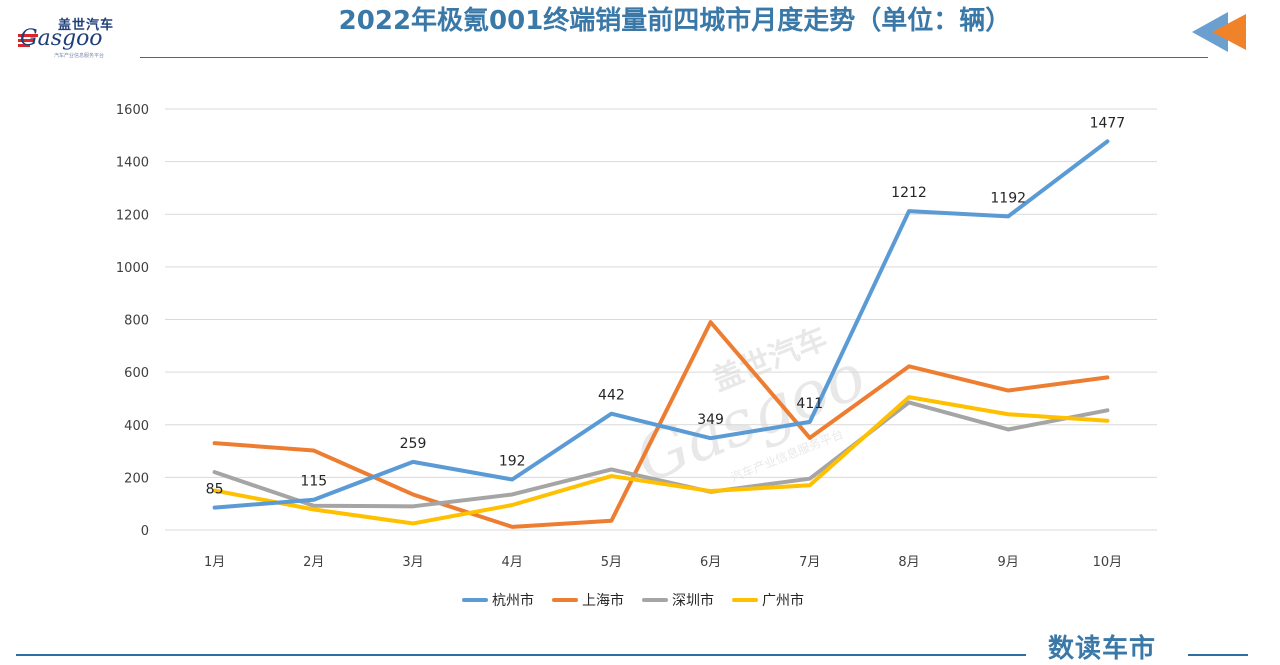  What do you see at coordinates (908, 562) in the screenshot?
I see `x-tick-label: 8月` at bounding box center [908, 562].